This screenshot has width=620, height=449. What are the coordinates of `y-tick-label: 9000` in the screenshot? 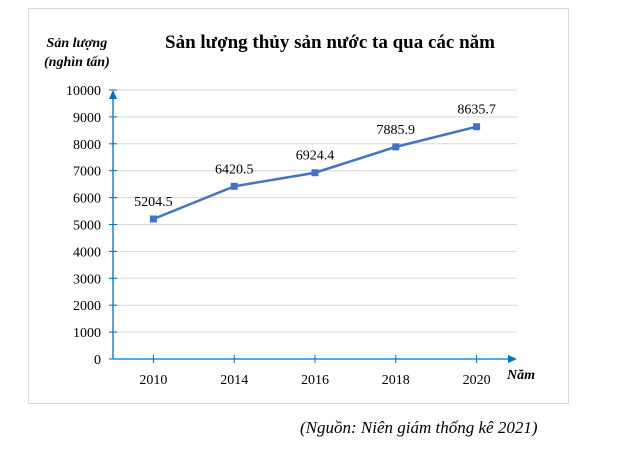 It's located at (87, 118).